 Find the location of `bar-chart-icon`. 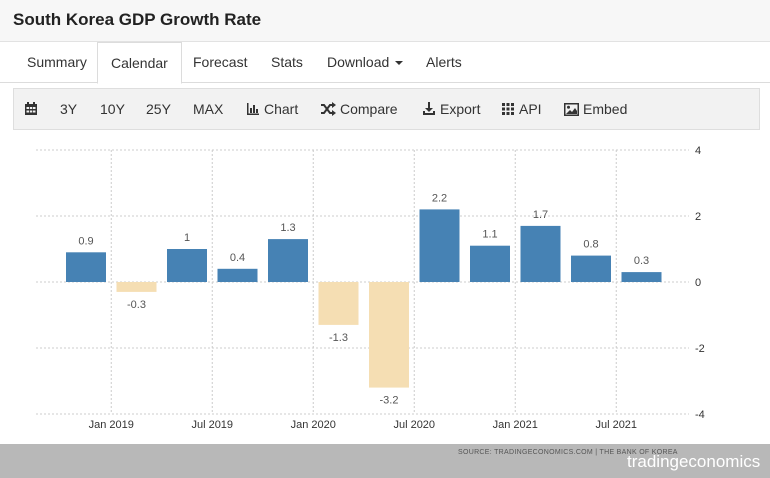

bar-chart-icon is located at coordinates (253, 109).